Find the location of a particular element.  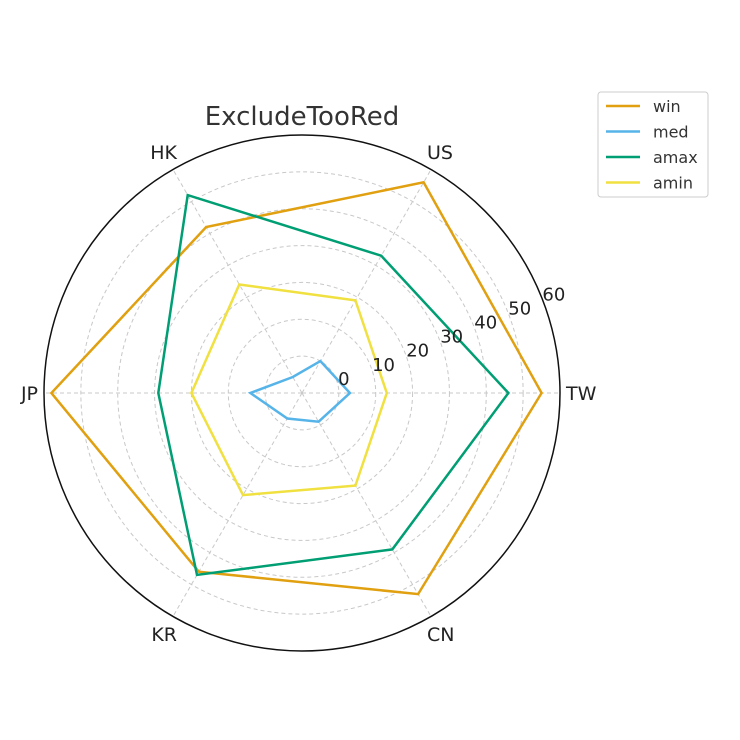

legend: win med amax amin is located at coordinates (653, 144).